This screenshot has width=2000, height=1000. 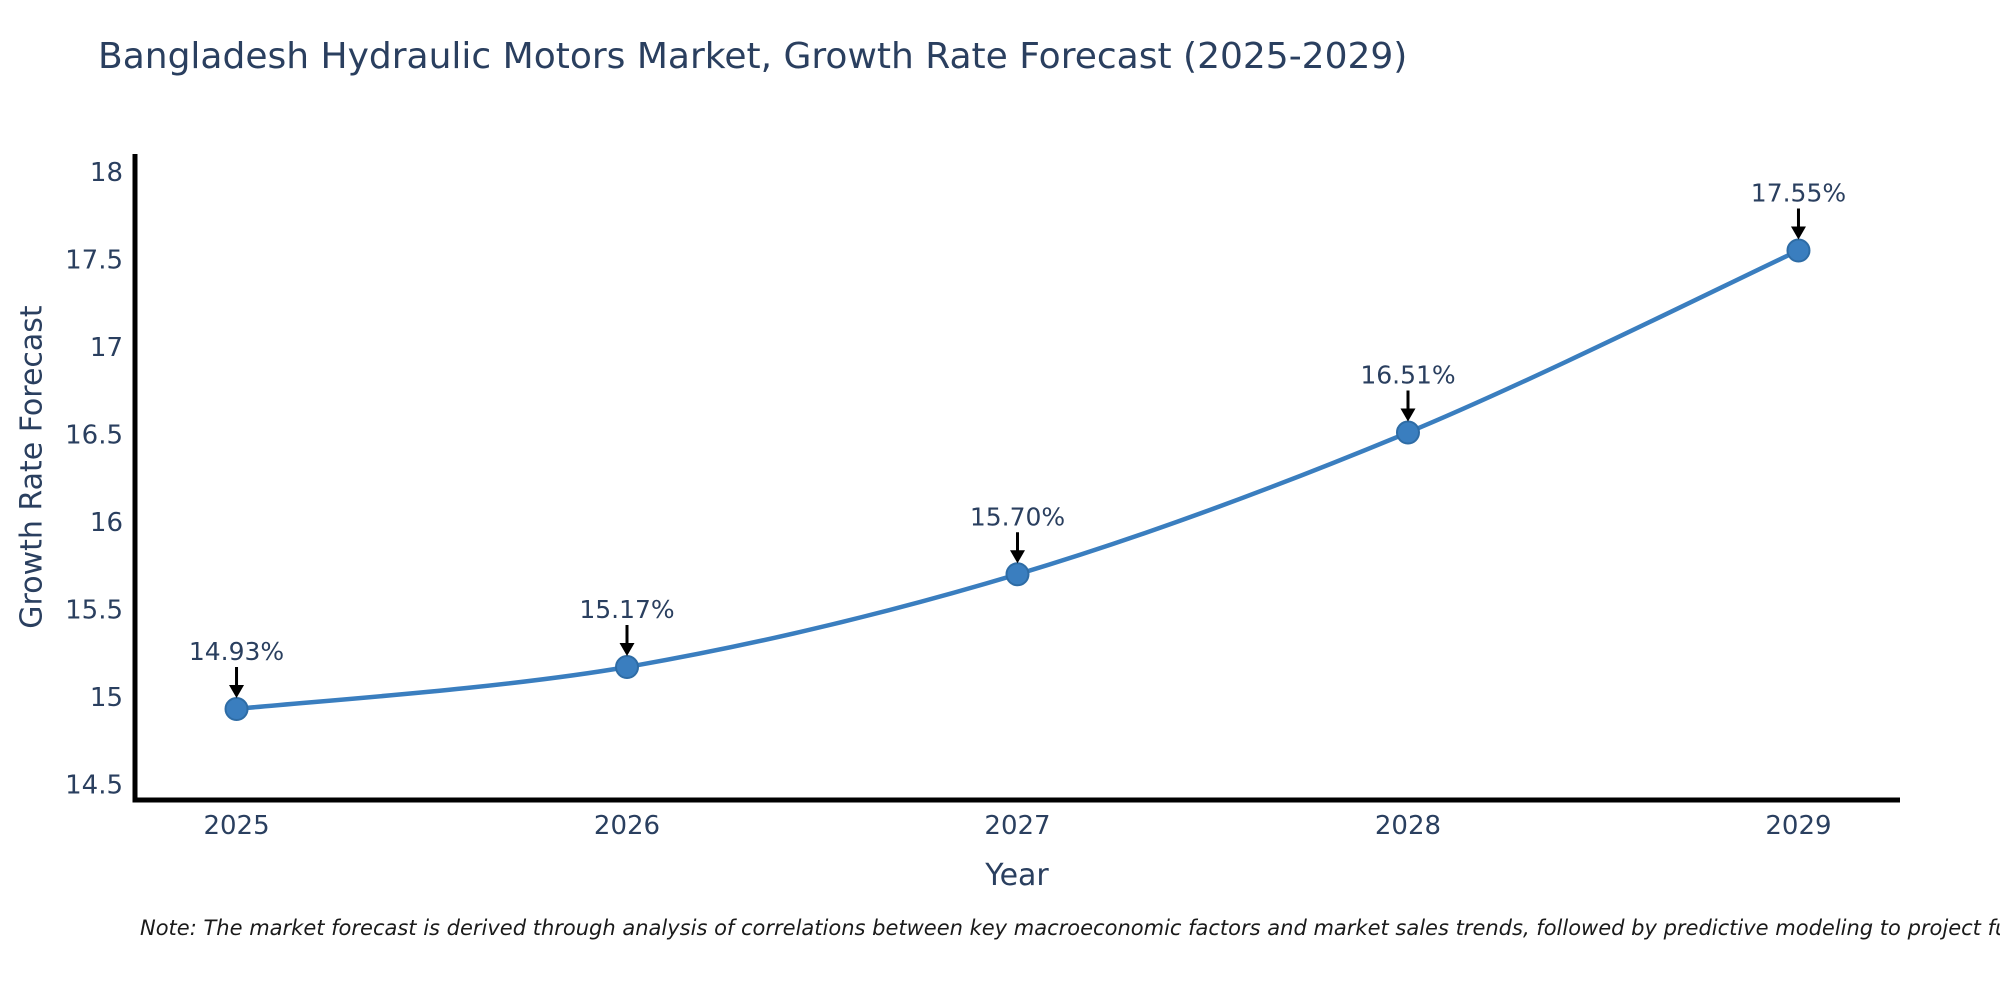 I want to click on y-tick-label: 17, so click(x=106, y=348).